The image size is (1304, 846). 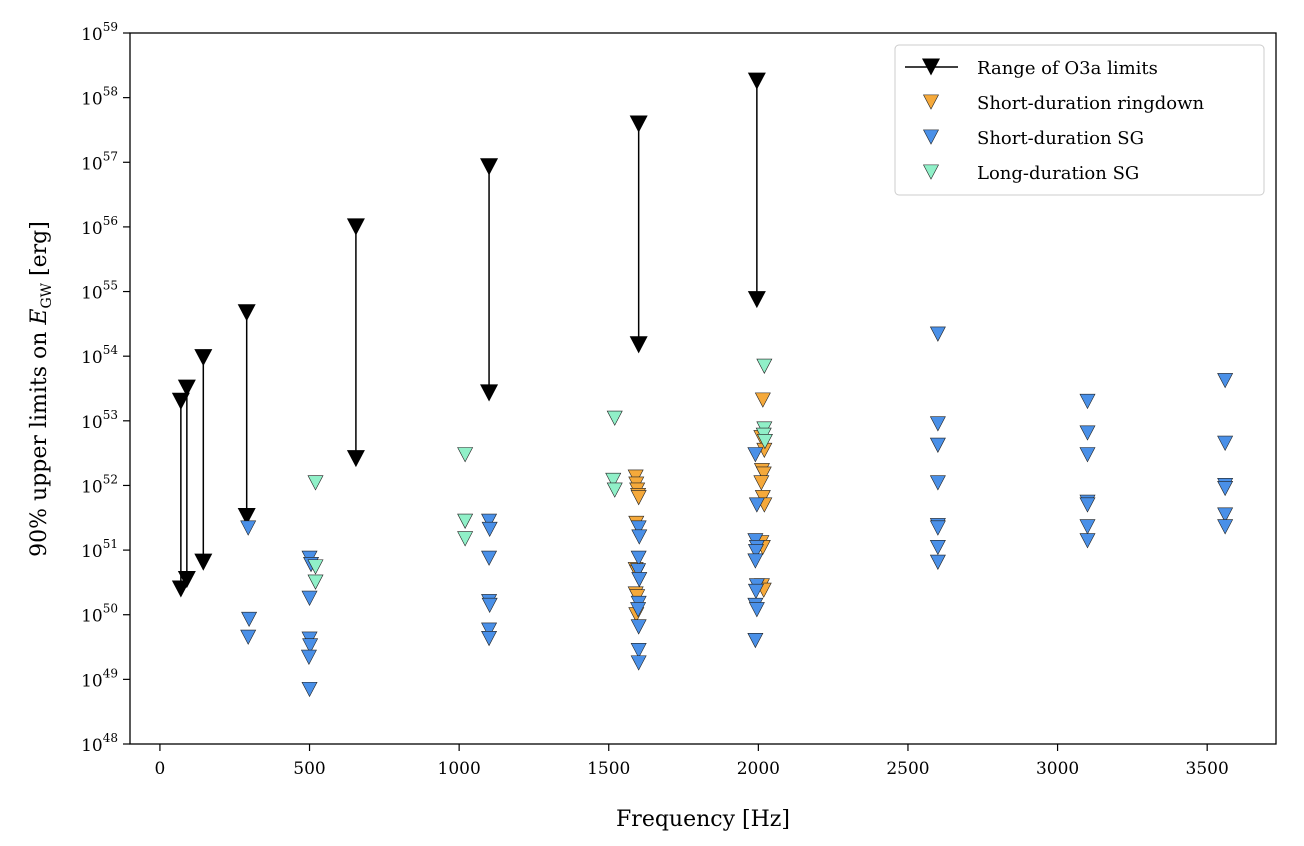 I want to click on y-tick-label: 1056, so click(x=99, y=226).